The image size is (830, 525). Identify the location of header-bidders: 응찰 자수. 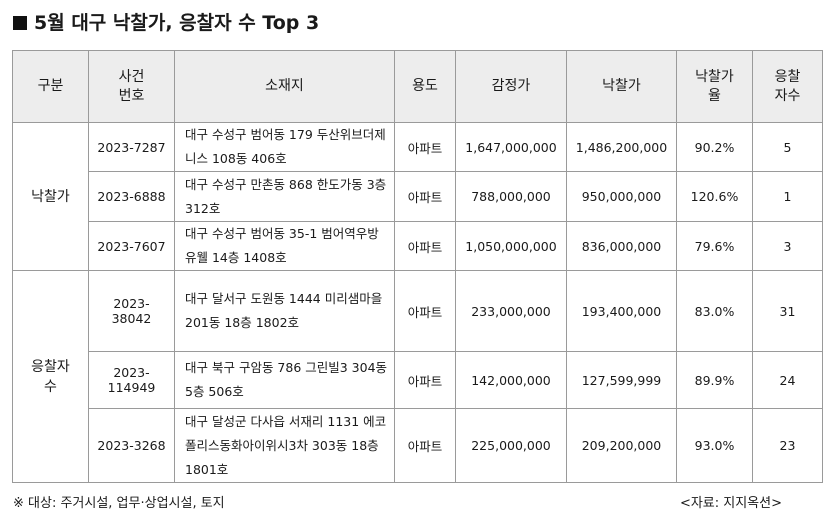
(787, 86).